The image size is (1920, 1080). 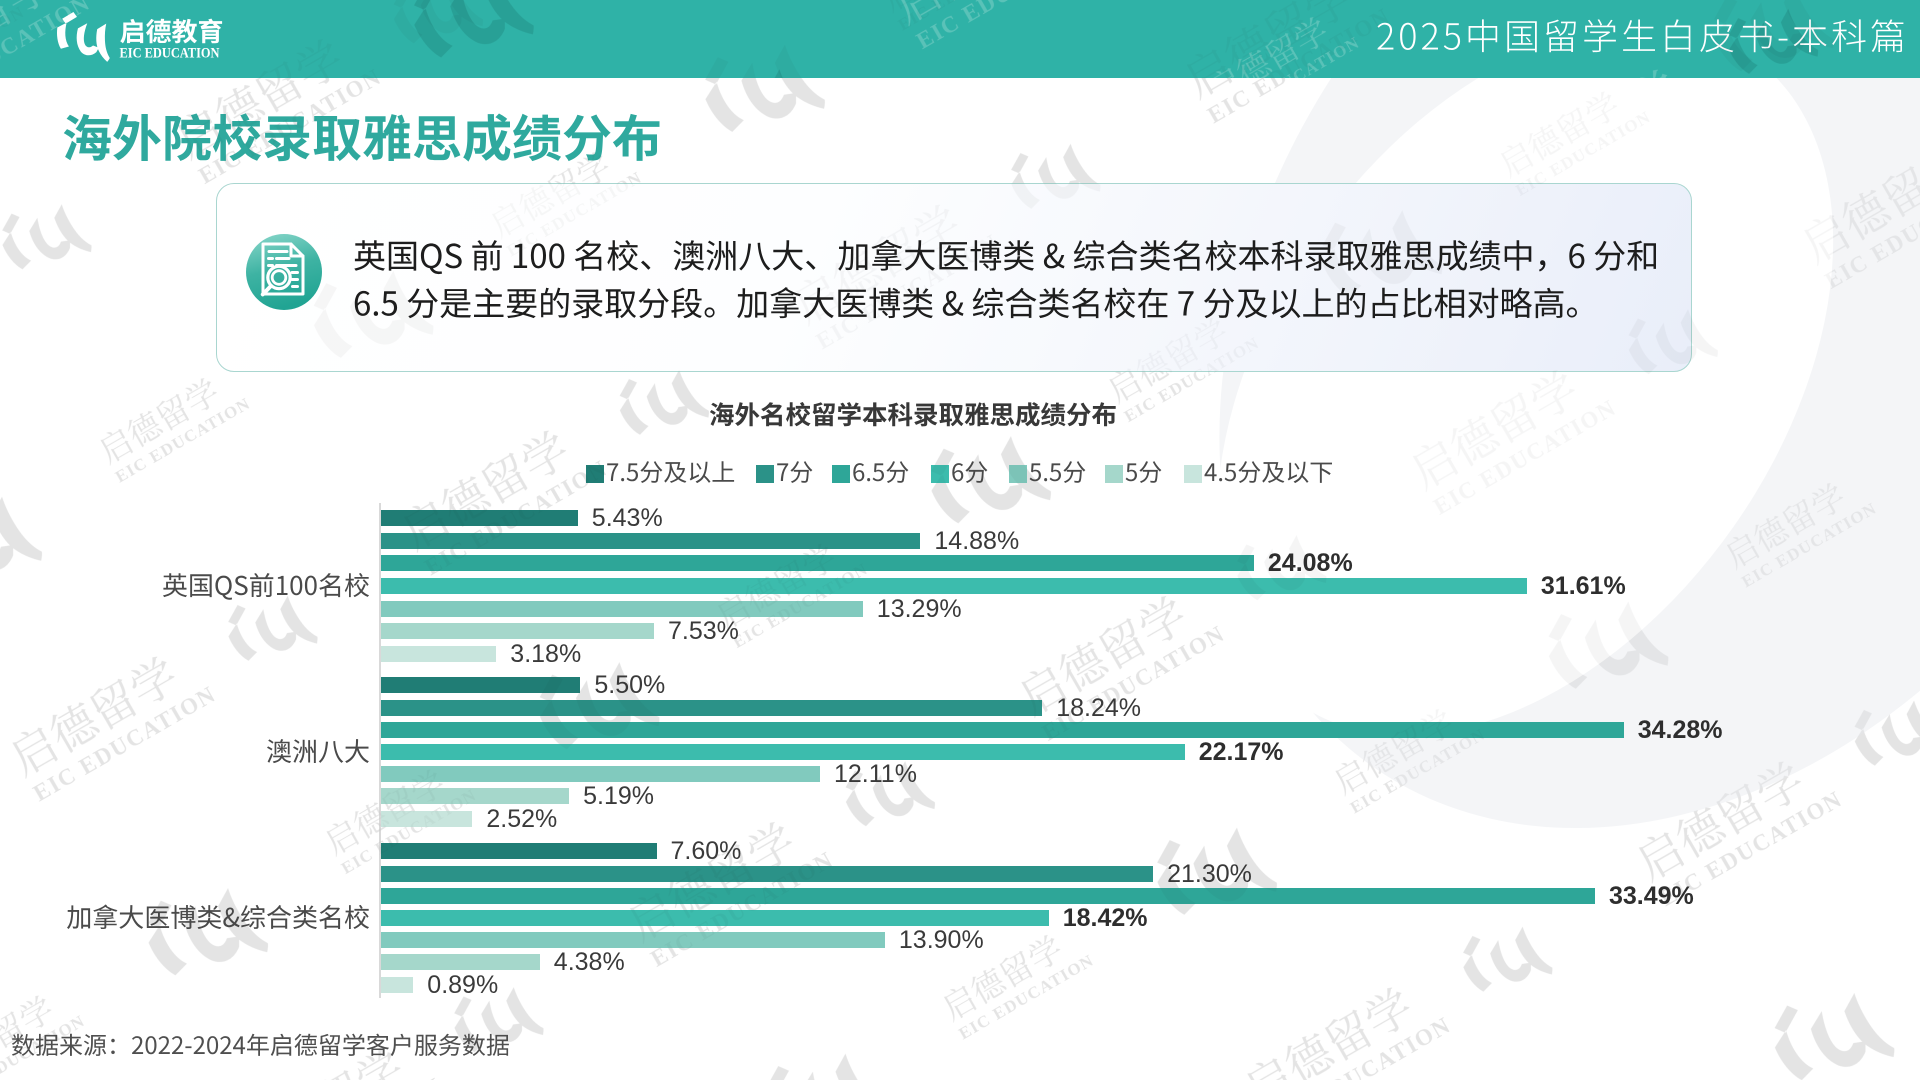 What do you see at coordinates (170, 54) in the screenshot?
I see `svg-text: EIC EDUCATION` at bounding box center [170, 54].